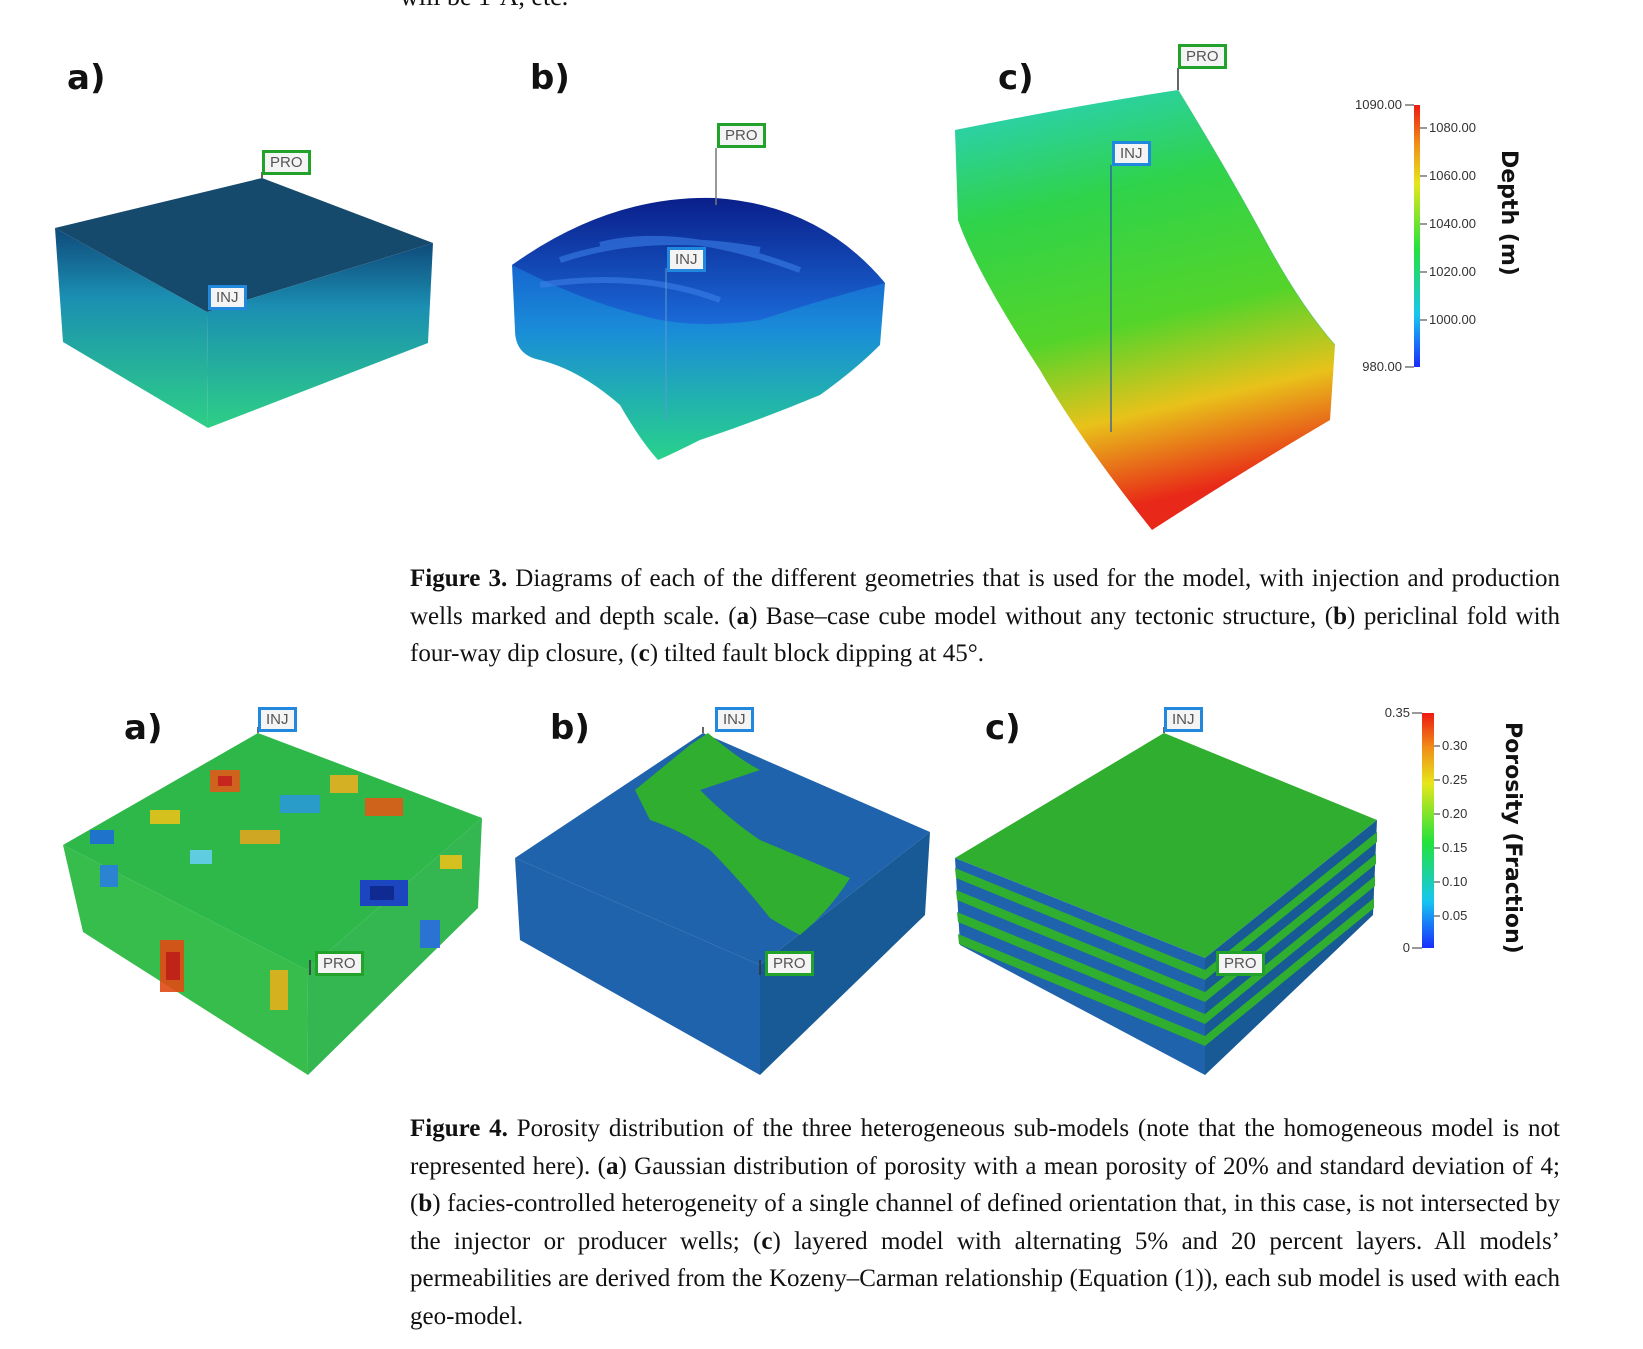  Describe the element at coordinates (143, 728) in the screenshot. I see `fig4-panel-label-a: a)` at that location.